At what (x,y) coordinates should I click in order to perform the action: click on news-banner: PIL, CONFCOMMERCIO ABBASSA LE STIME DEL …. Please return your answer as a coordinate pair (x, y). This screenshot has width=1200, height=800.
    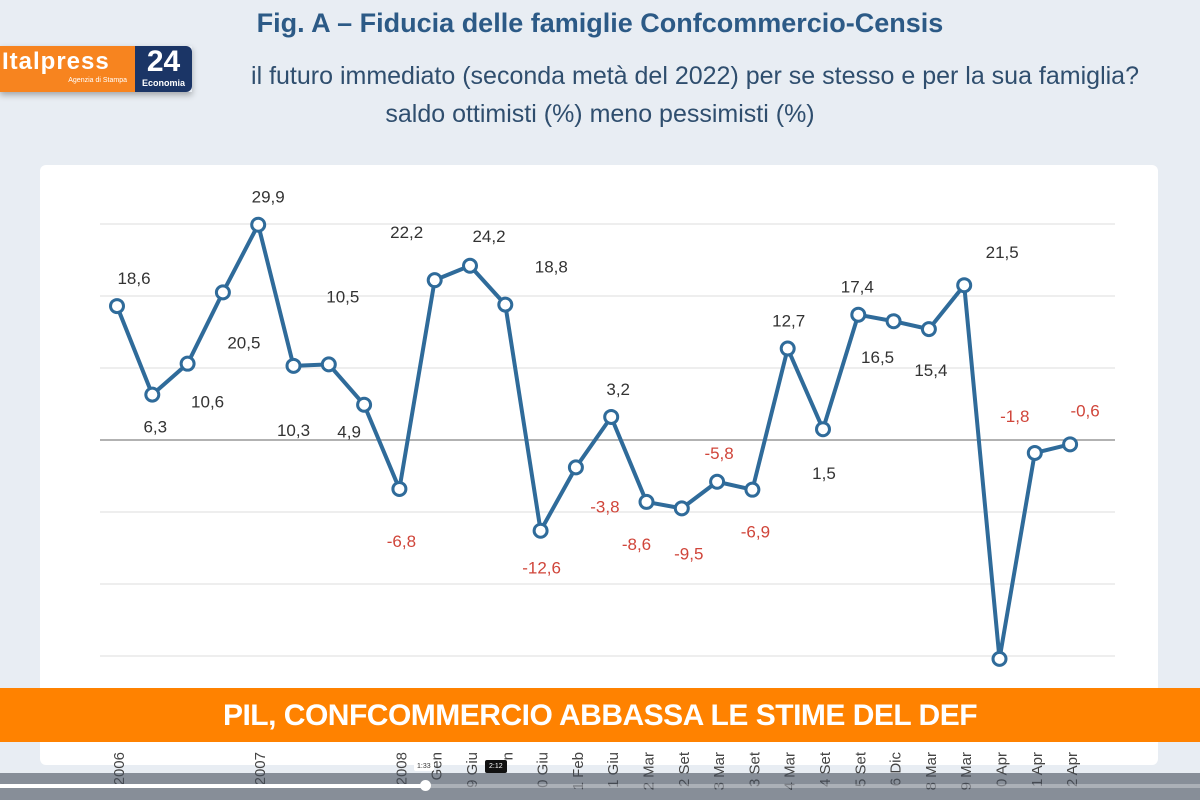
    Looking at the image, I should click on (600, 715).